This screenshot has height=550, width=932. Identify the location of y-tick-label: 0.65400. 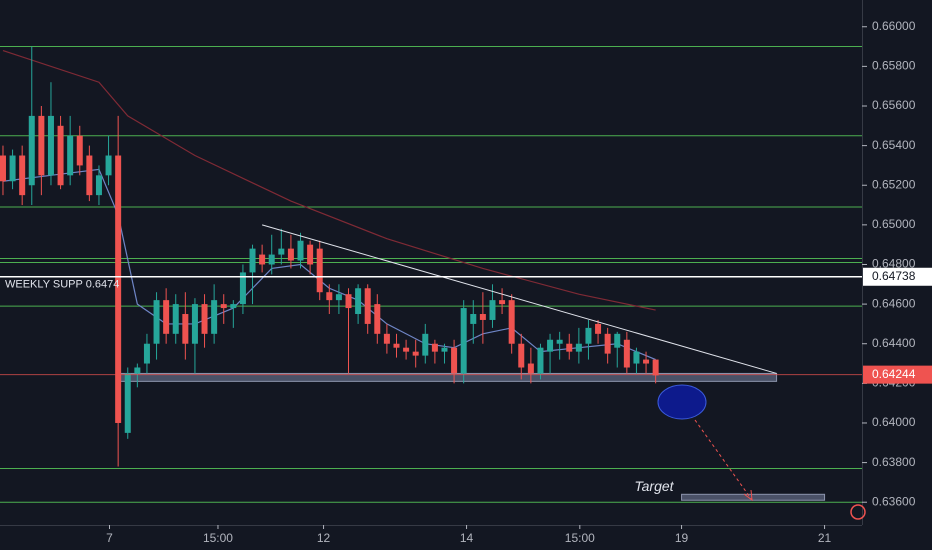
(894, 145).